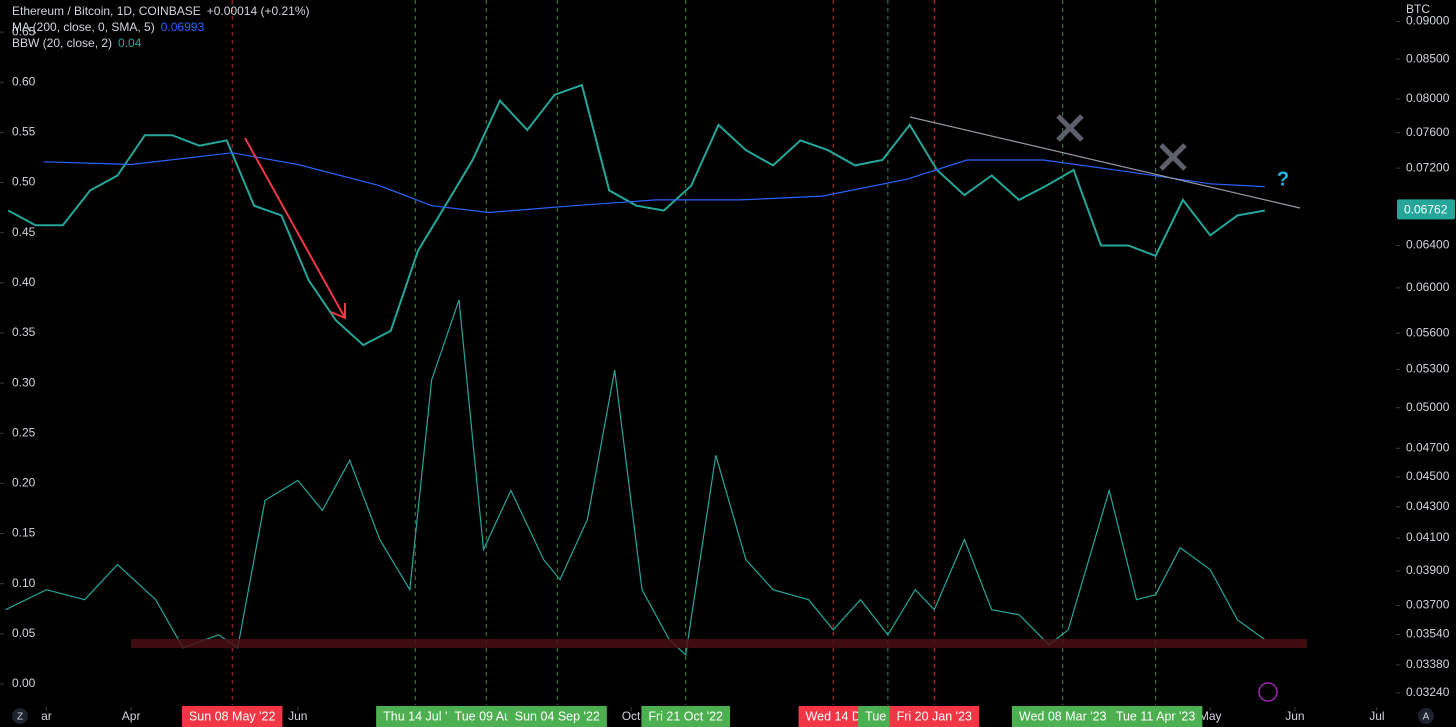 The image size is (1456, 727). I want to click on y2-tick-label: 0.35, so click(24, 332).